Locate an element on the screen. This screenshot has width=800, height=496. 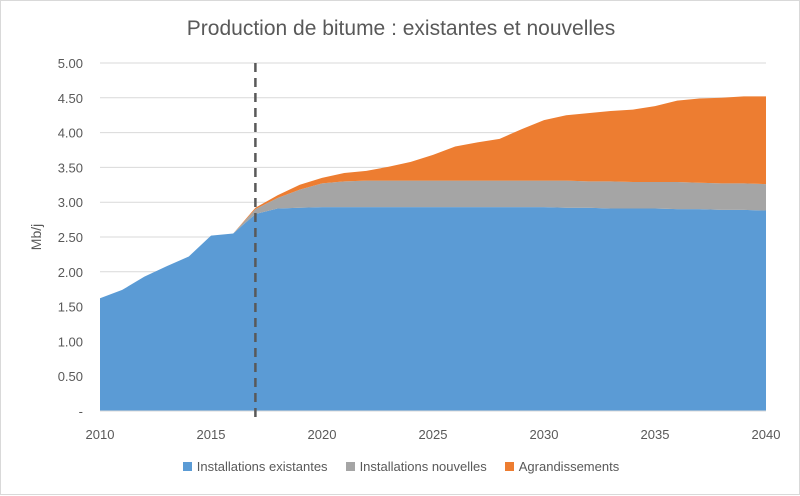
y-tick-label: - is located at coordinates (81, 411).